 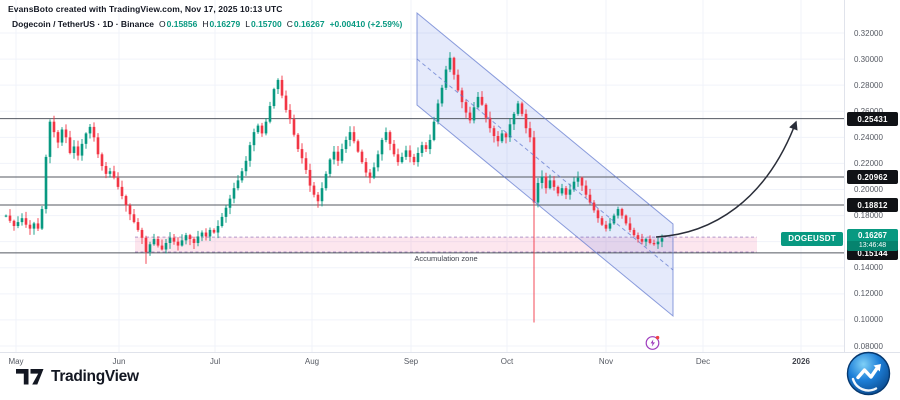 What do you see at coordinates (872, 205) in the screenshot?
I see `level-badge: 0.18812` at bounding box center [872, 205].